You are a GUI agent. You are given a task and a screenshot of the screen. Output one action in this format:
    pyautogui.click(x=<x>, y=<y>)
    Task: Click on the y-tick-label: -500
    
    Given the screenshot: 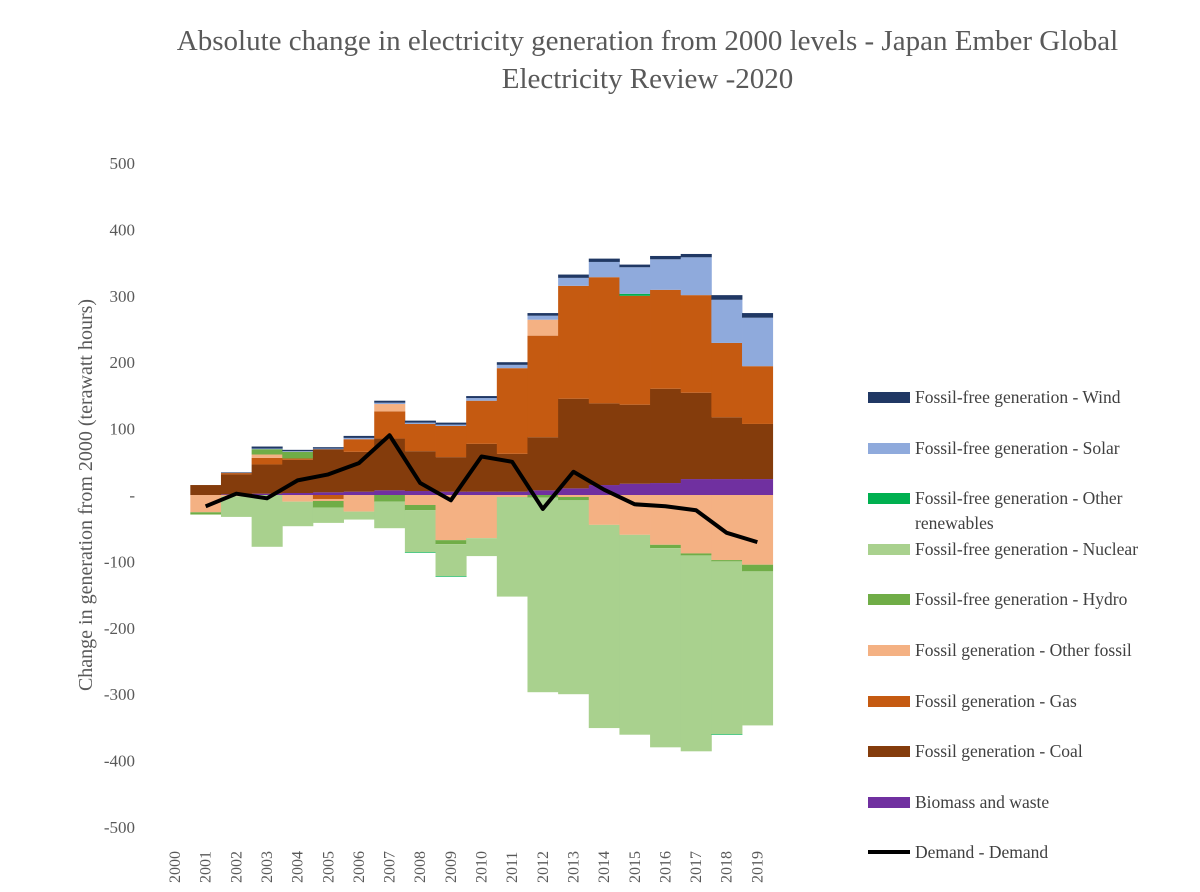 What is the action you would take?
    pyautogui.click(x=119, y=827)
    